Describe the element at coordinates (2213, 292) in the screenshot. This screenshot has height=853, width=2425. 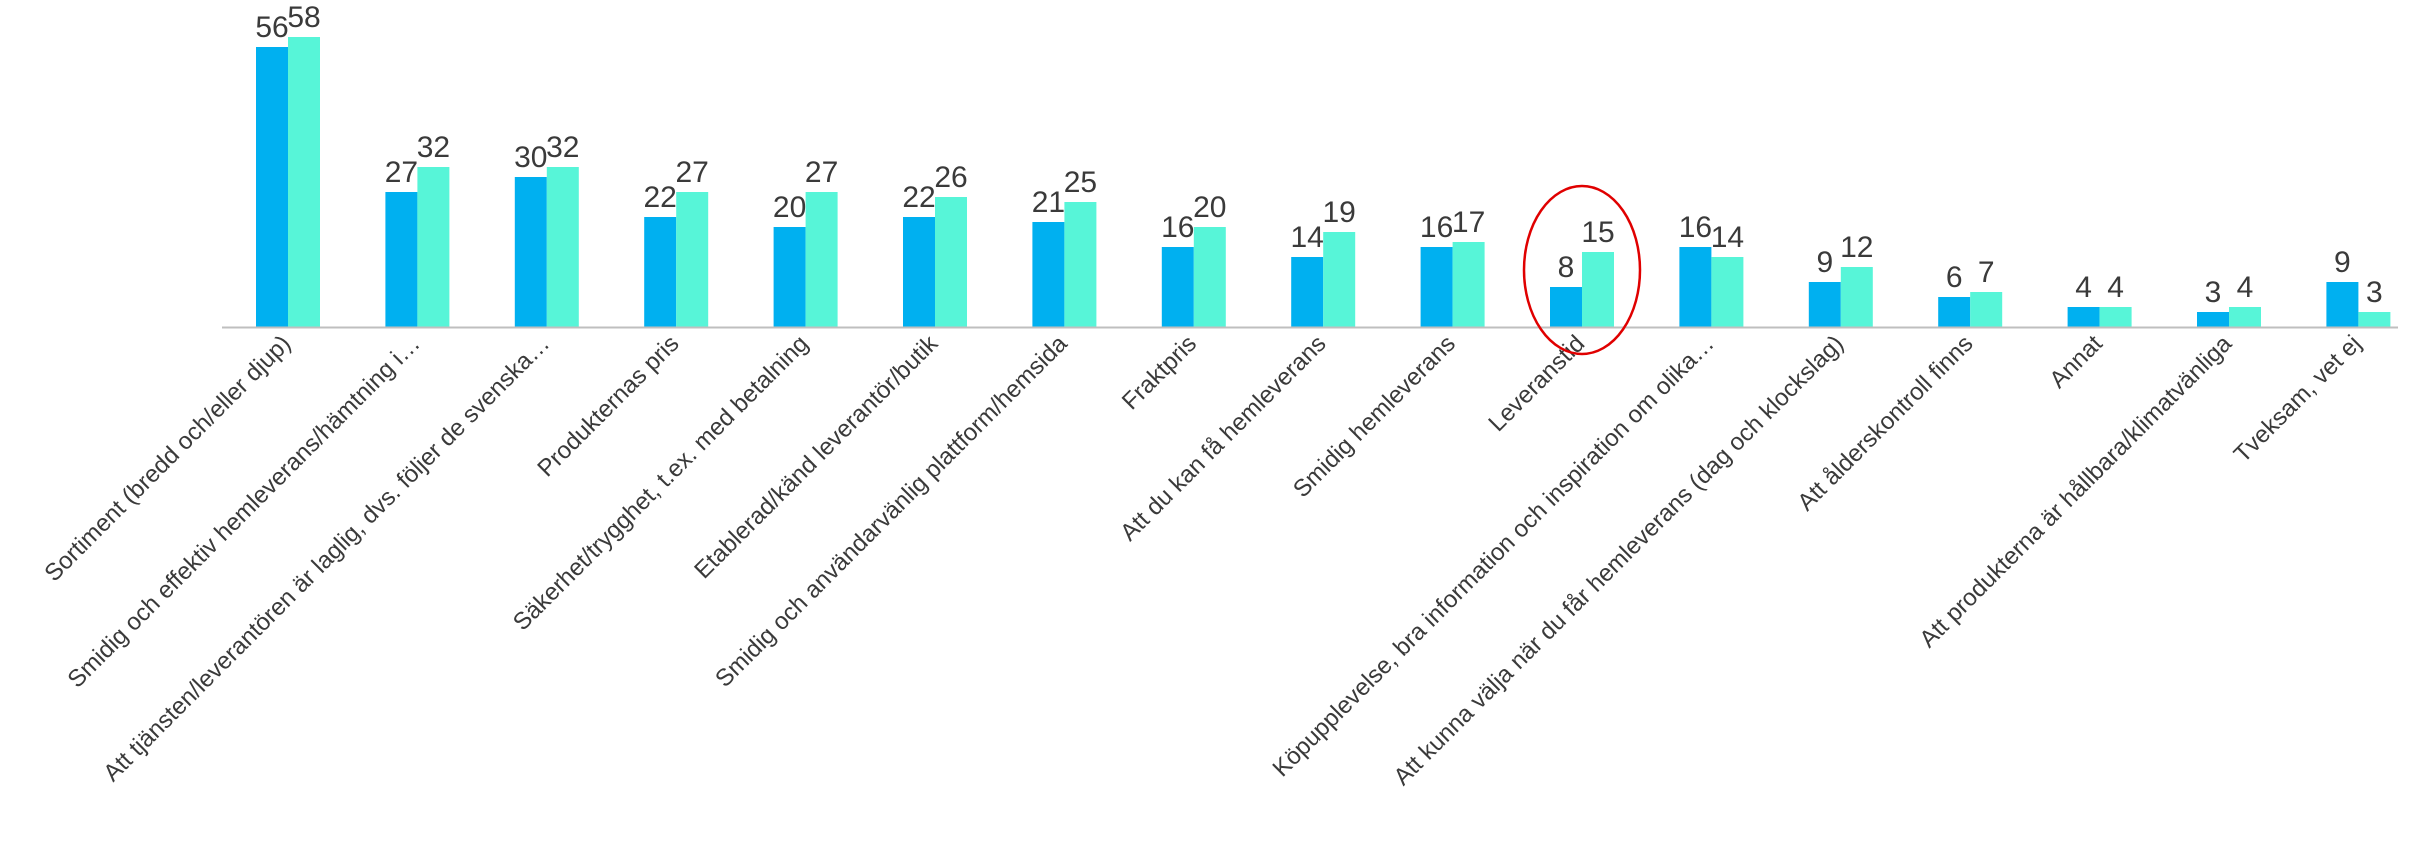
I see `data-label-s1-15: 3` at that location.